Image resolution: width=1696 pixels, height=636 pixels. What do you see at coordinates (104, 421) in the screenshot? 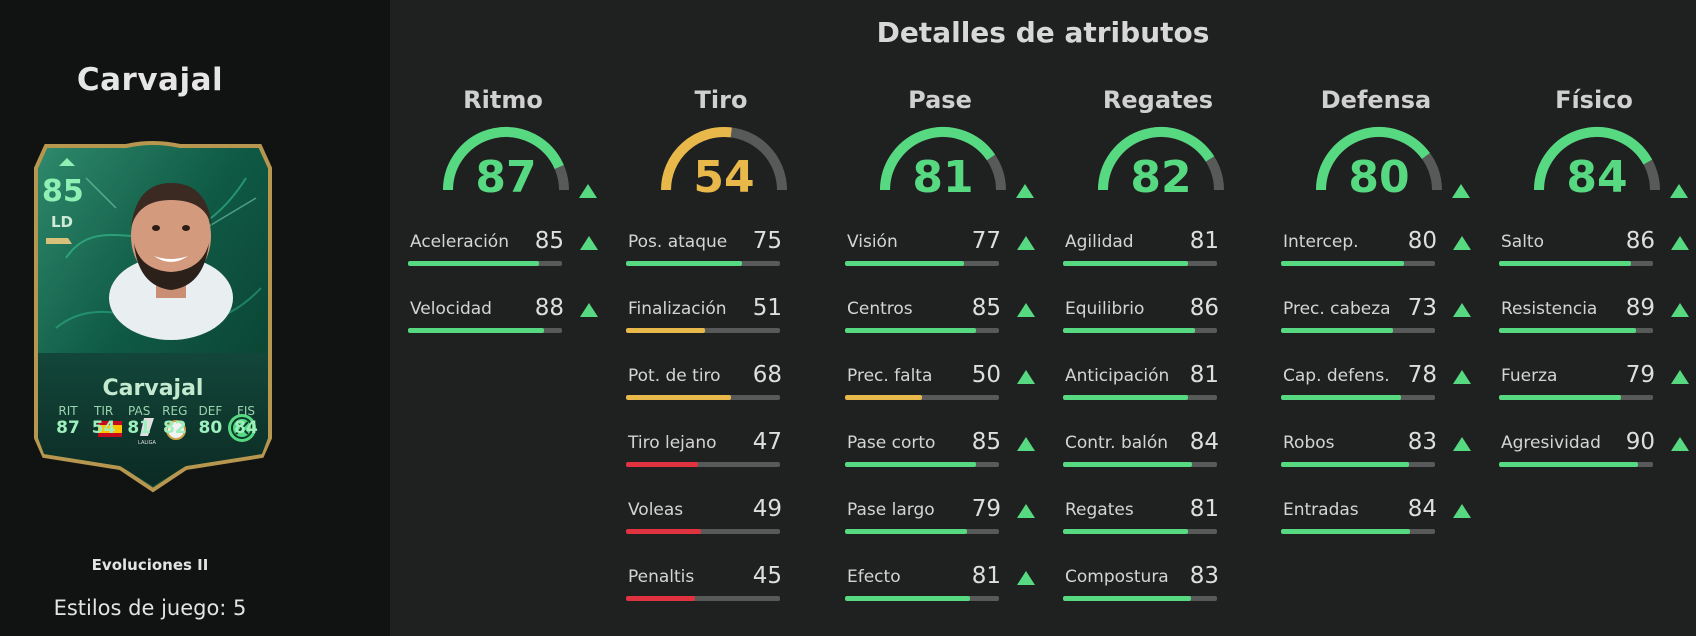
I see `card-stat: TIR 54` at bounding box center [104, 421].